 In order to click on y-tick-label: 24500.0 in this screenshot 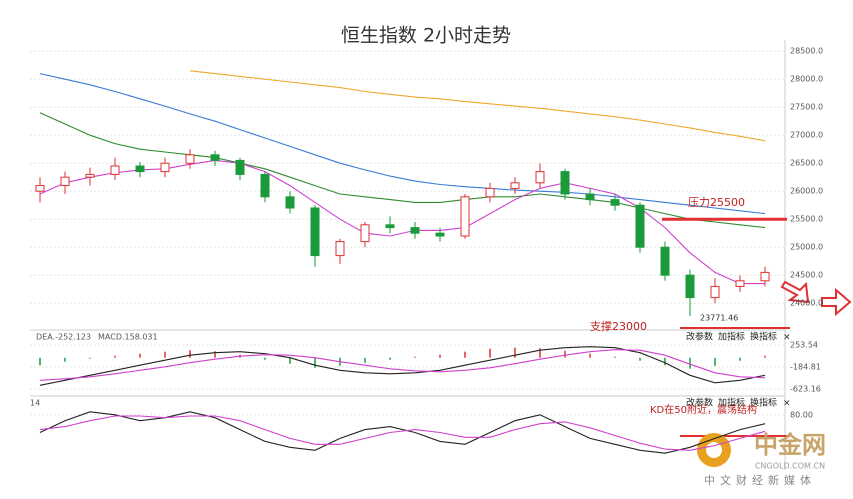, I will do `click(806, 275)`.